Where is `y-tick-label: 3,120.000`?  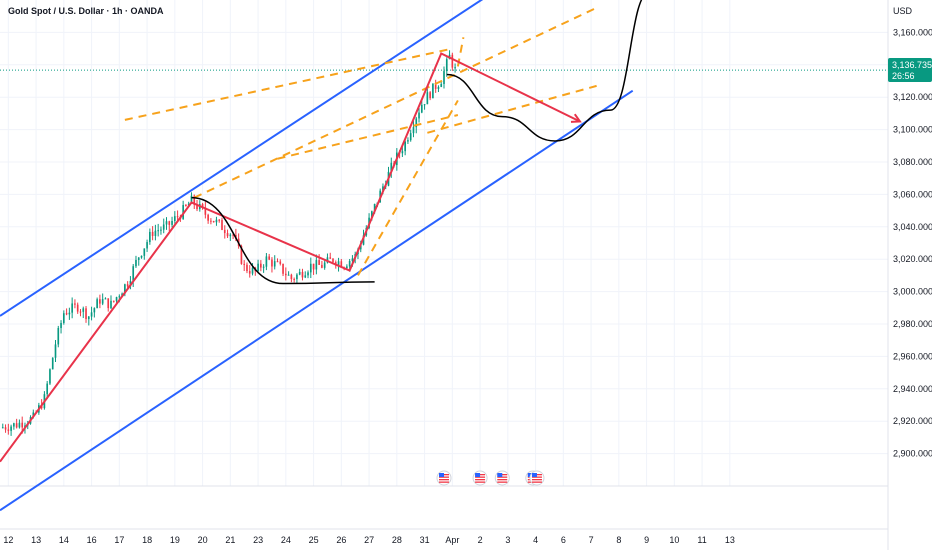 y-tick-label: 3,120.000 is located at coordinates (912, 97).